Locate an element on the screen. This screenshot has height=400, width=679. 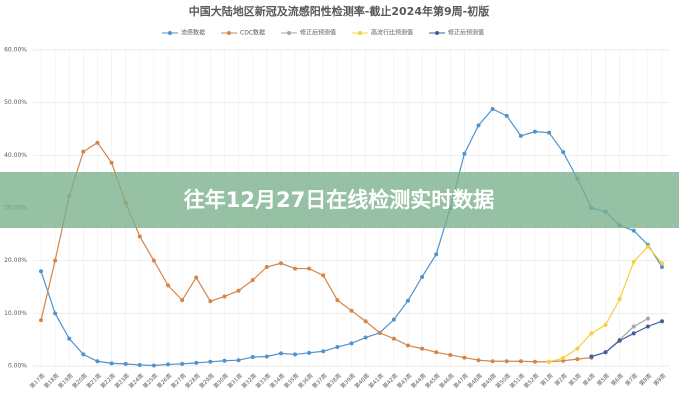
legend-label: 高流行比预测值 is located at coordinates (392, 33).